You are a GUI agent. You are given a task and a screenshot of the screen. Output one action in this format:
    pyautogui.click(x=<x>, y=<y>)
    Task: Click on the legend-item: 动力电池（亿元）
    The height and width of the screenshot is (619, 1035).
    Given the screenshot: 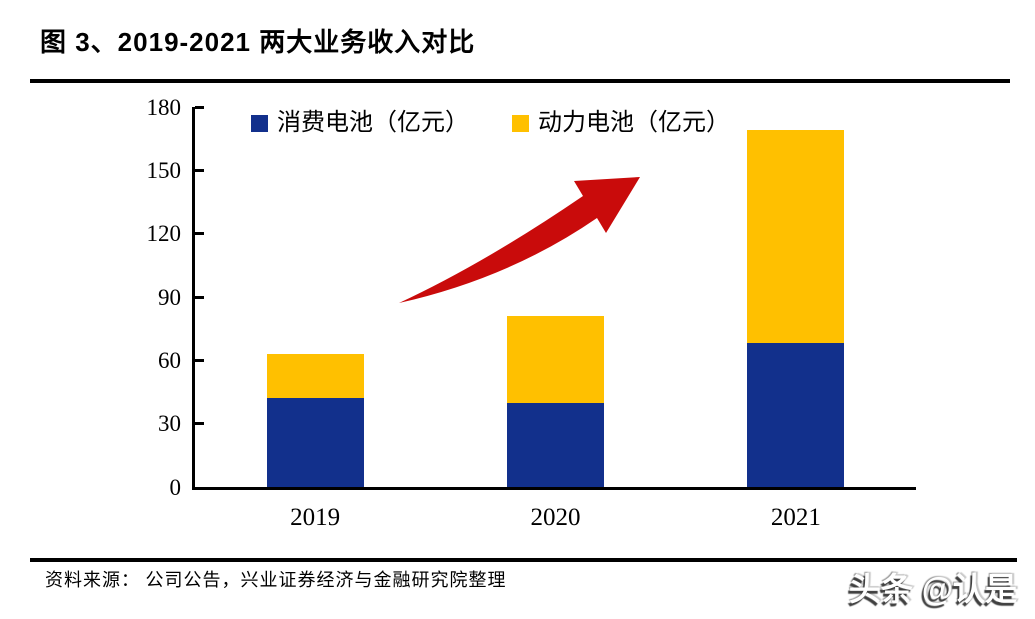 What is the action you would take?
    pyautogui.click(x=621, y=123)
    